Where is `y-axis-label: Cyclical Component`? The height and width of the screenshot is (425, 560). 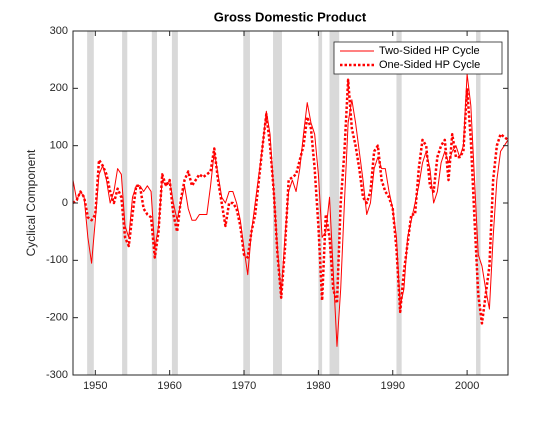
y-axis-label: Cyclical Component is located at coordinates (31, 202).